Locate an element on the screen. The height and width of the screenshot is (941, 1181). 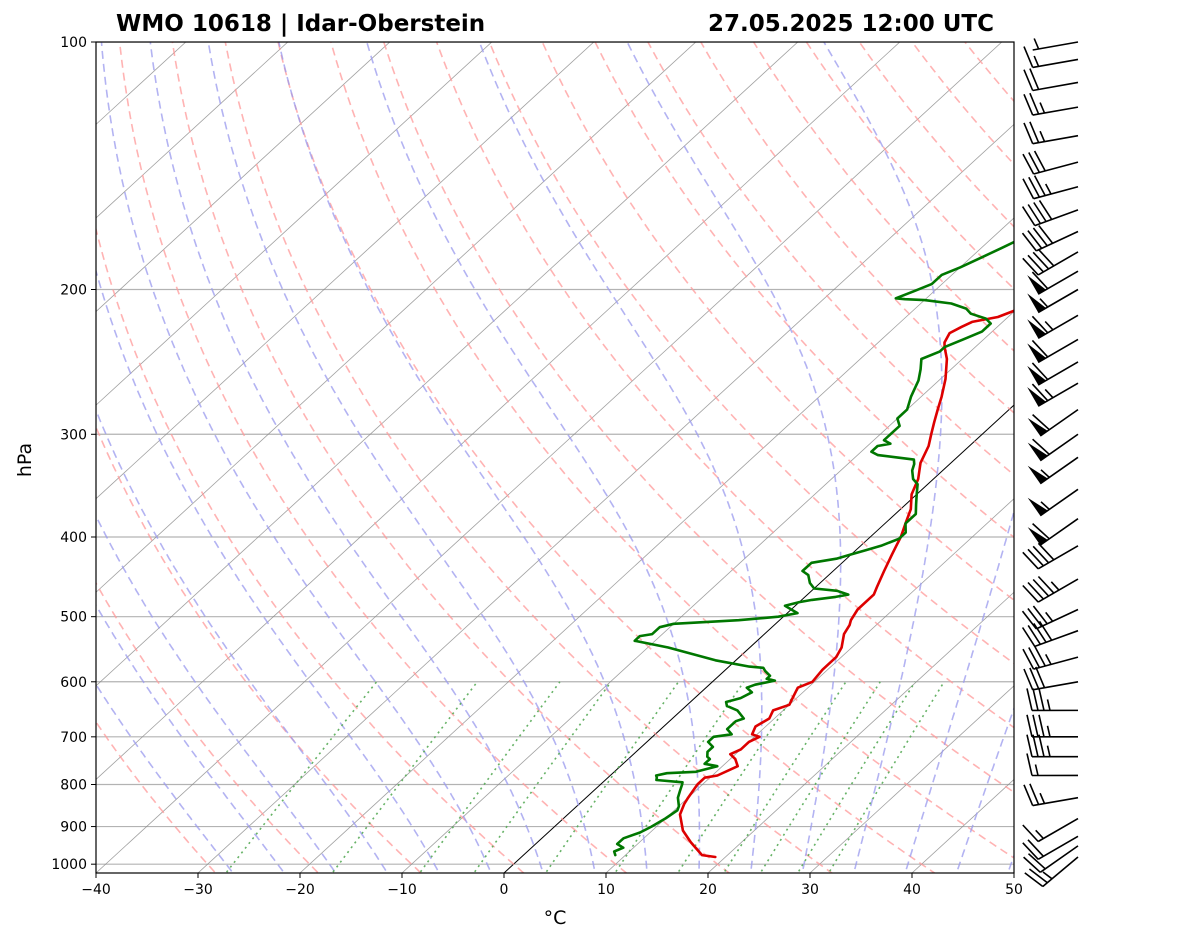
x-tick-label: −20 is located at coordinates (300, 890).